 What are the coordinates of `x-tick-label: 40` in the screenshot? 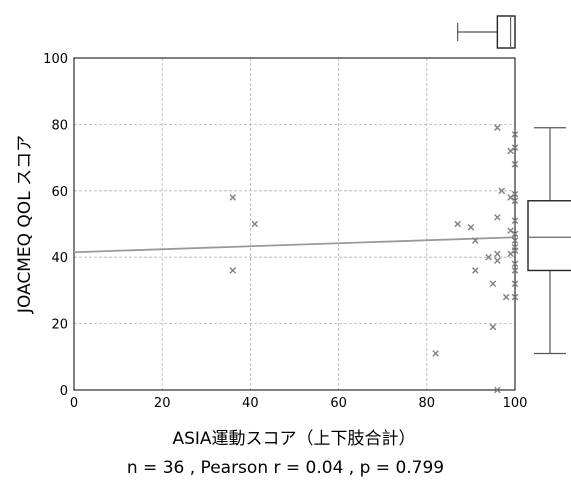 It's located at (250, 403).